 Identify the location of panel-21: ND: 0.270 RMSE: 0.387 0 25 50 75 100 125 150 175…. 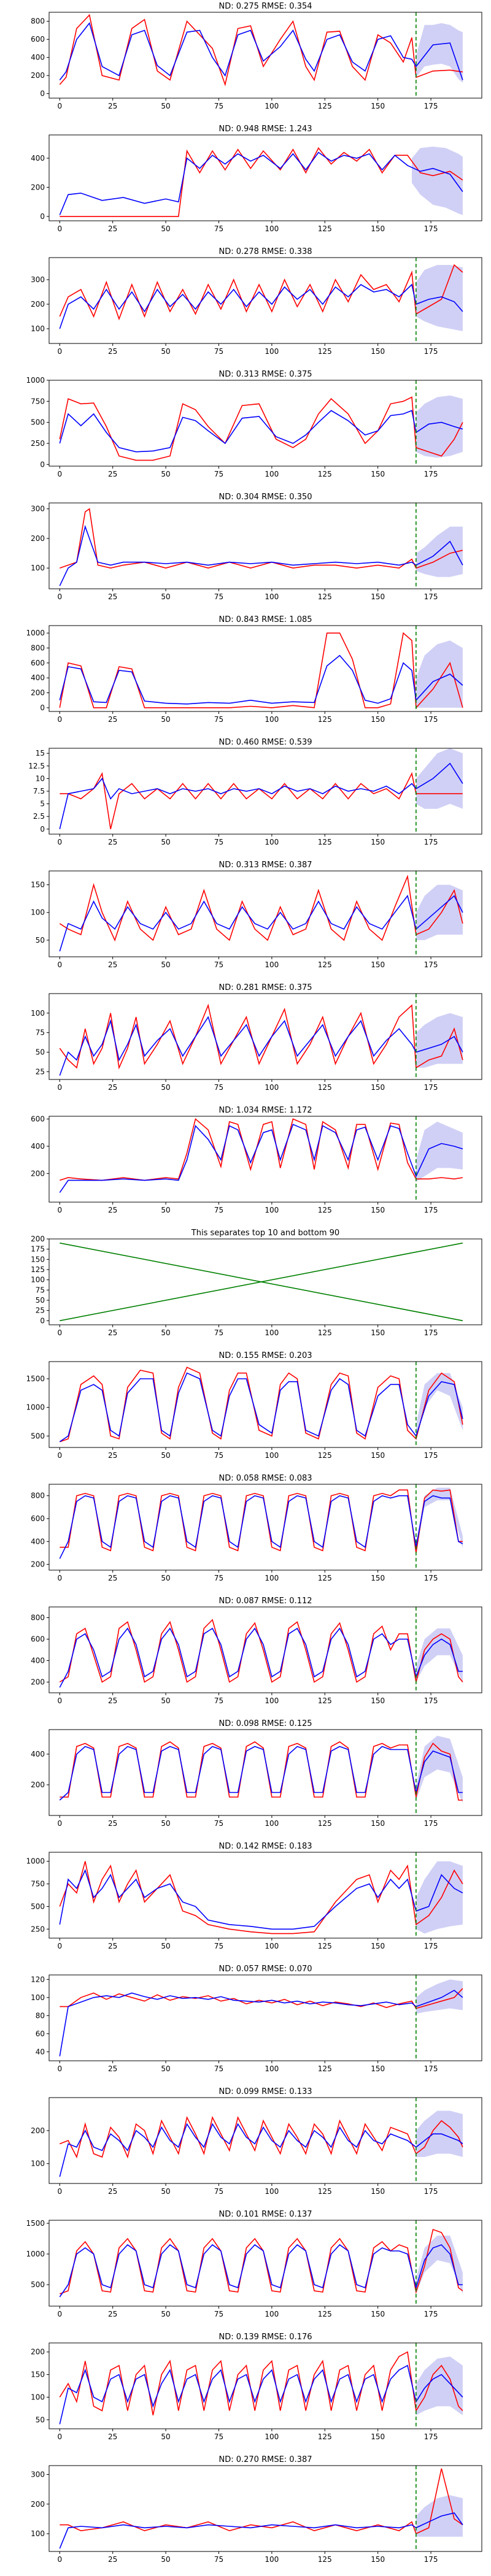
(256, 2509).